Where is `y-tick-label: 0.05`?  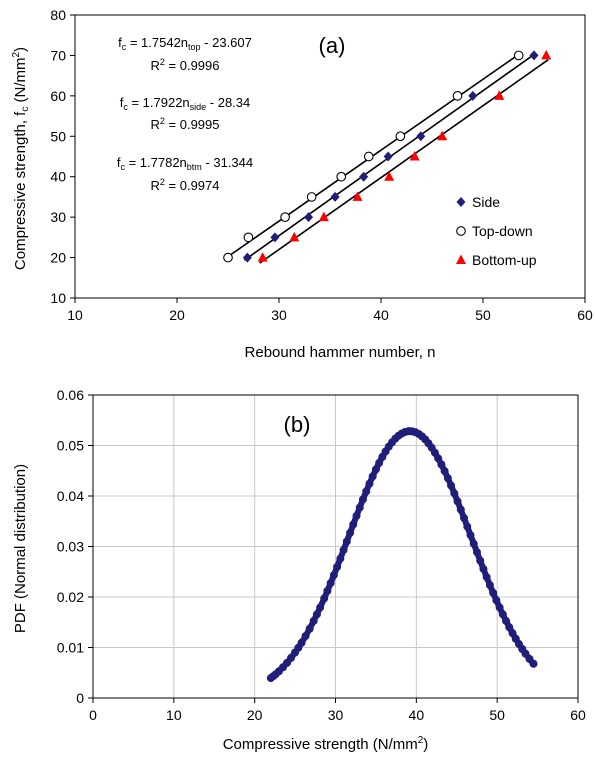 y-tick-label: 0.05 is located at coordinates (70, 446).